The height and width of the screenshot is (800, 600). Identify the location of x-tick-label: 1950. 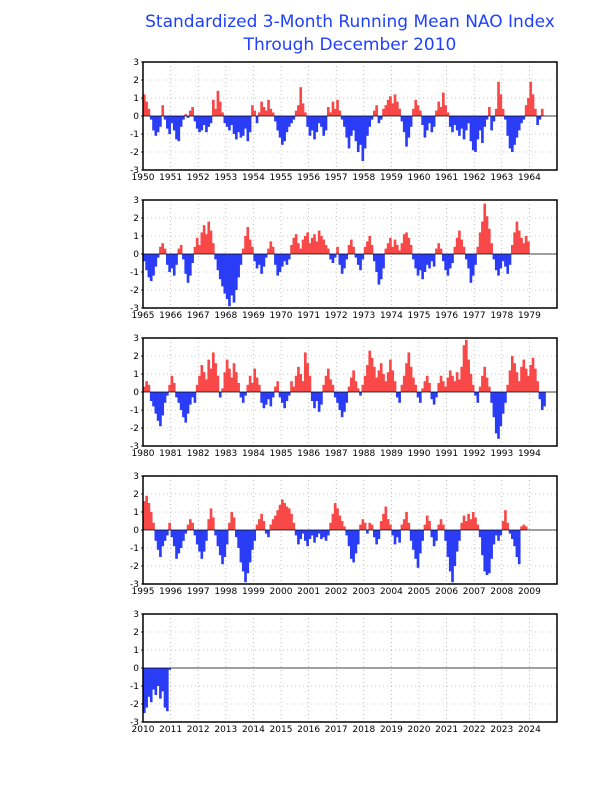
(143, 178).